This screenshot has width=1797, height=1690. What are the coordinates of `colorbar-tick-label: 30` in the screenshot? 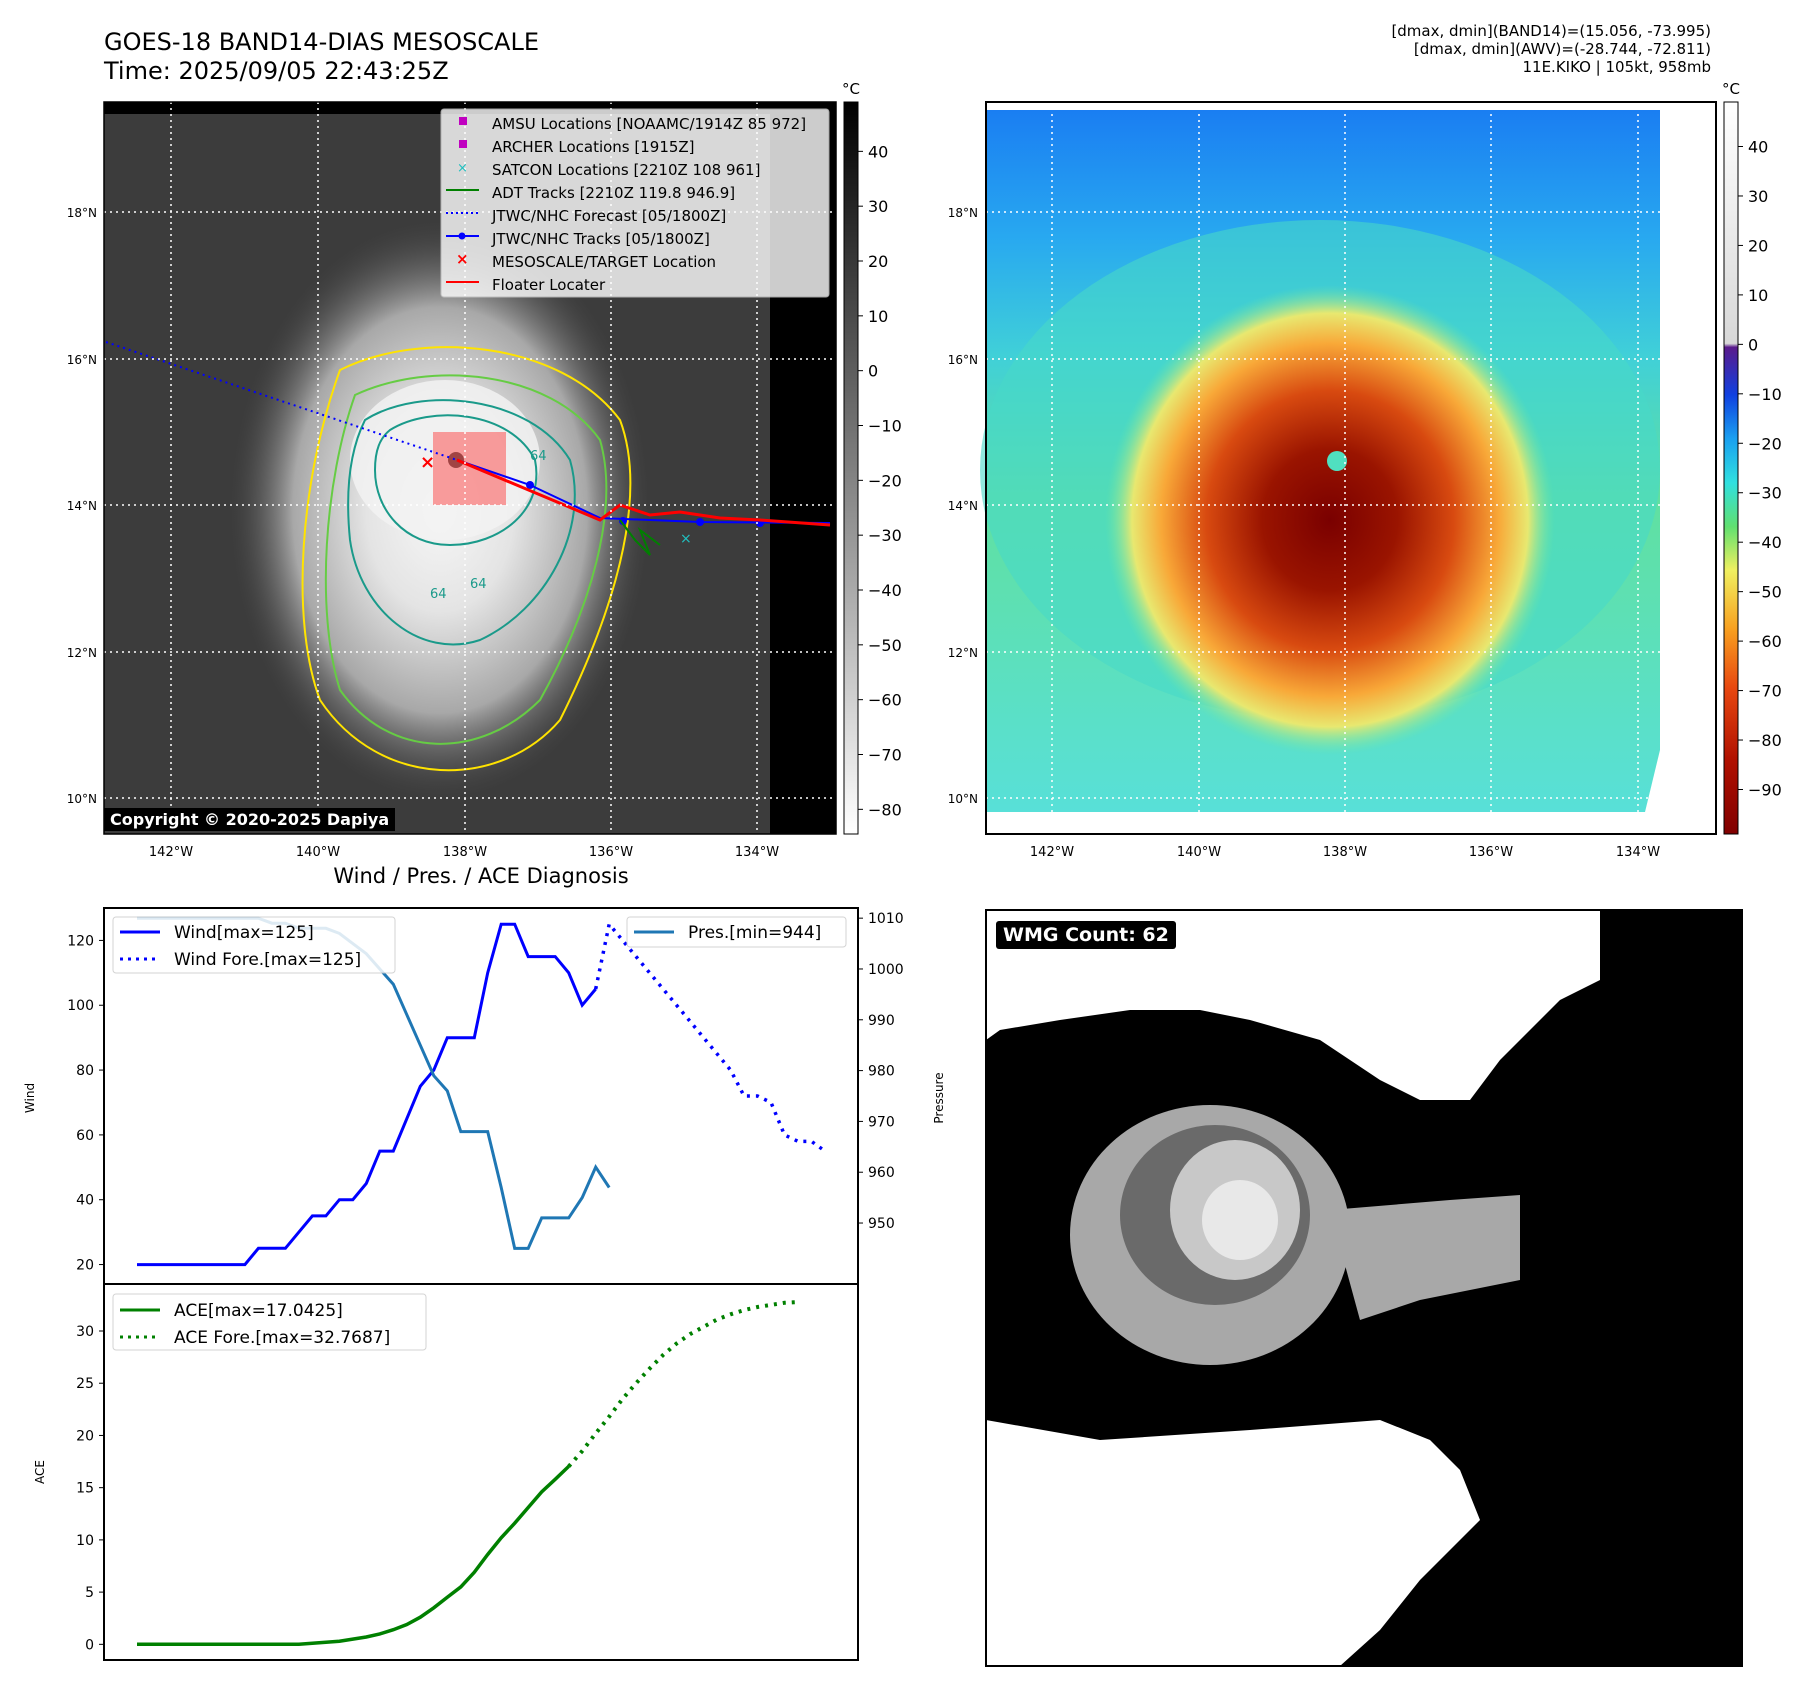 It's located at (878, 206).